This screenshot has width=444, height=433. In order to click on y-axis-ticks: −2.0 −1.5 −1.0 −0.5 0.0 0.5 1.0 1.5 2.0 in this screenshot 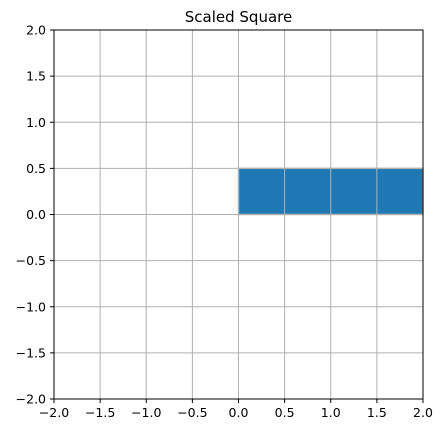, I will do `click(35, 215)`.